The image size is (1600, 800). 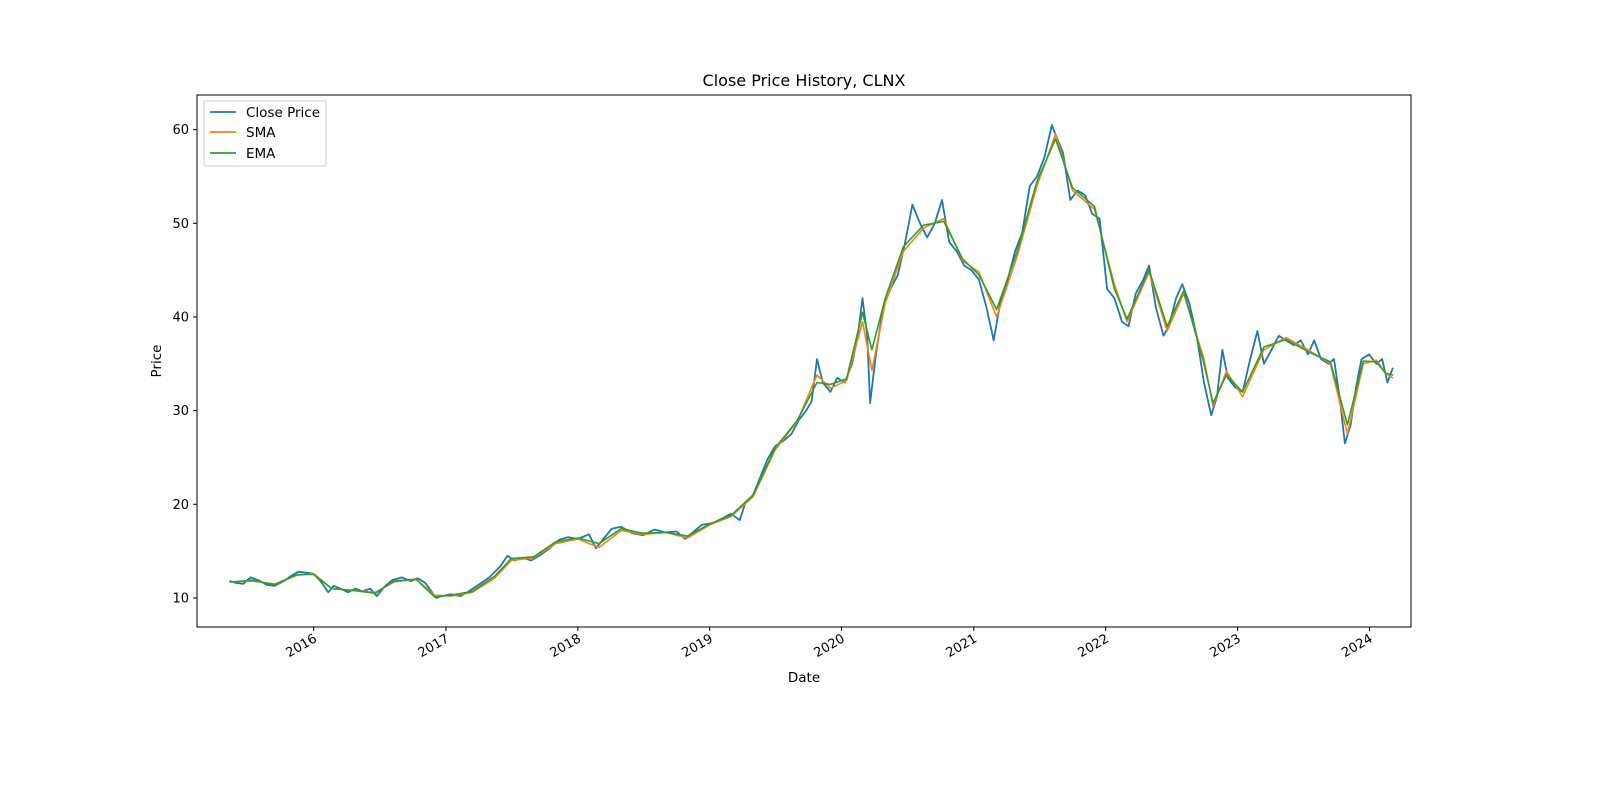 I want to click on legend-label-close-price: Close Price, so click(x=283, y=113).